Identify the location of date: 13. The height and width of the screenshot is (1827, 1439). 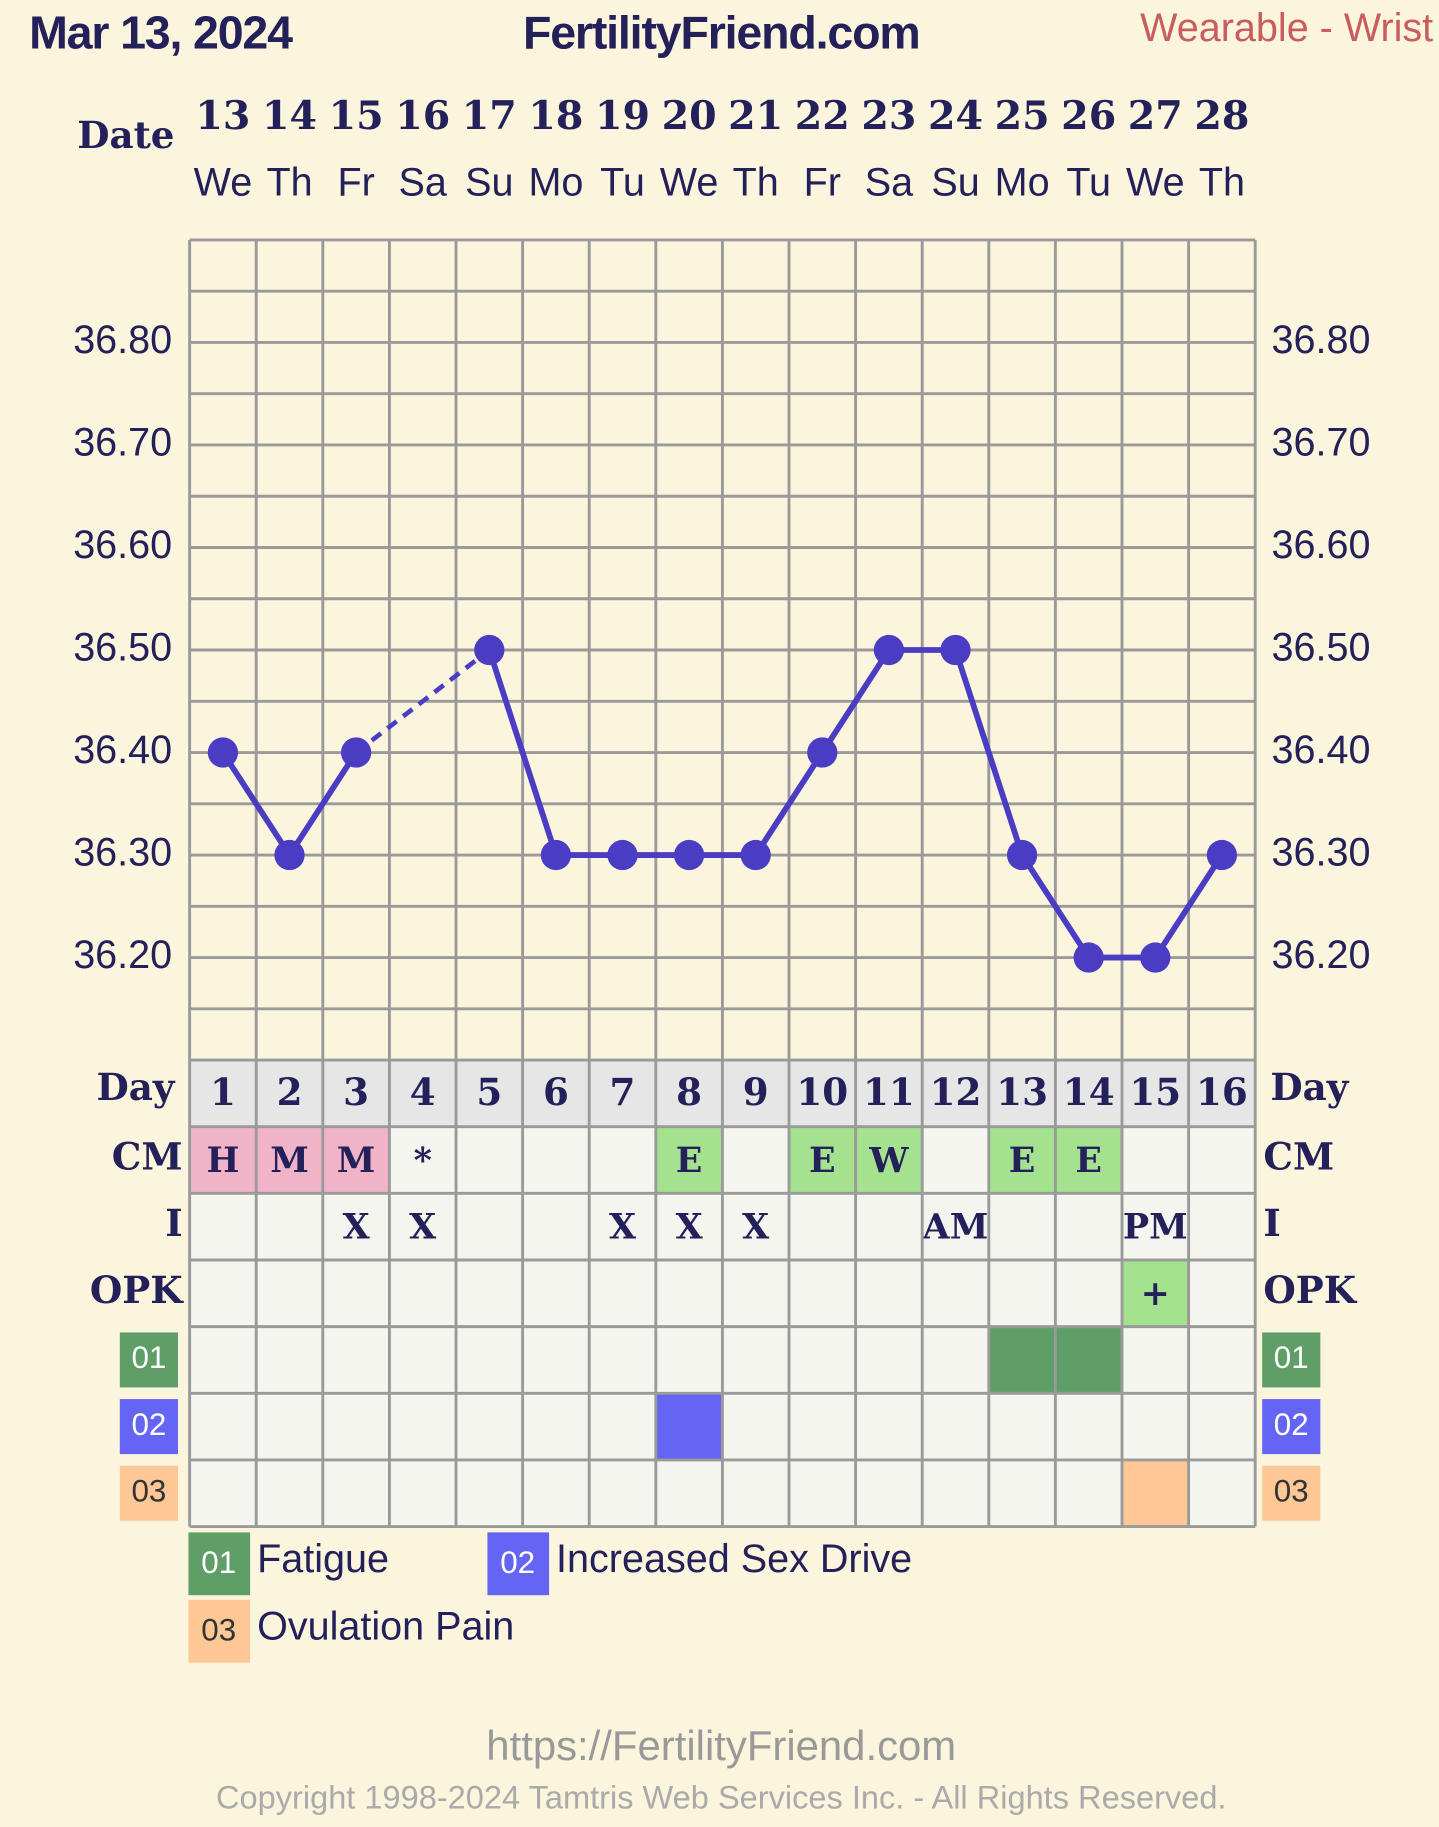
(222, 116).